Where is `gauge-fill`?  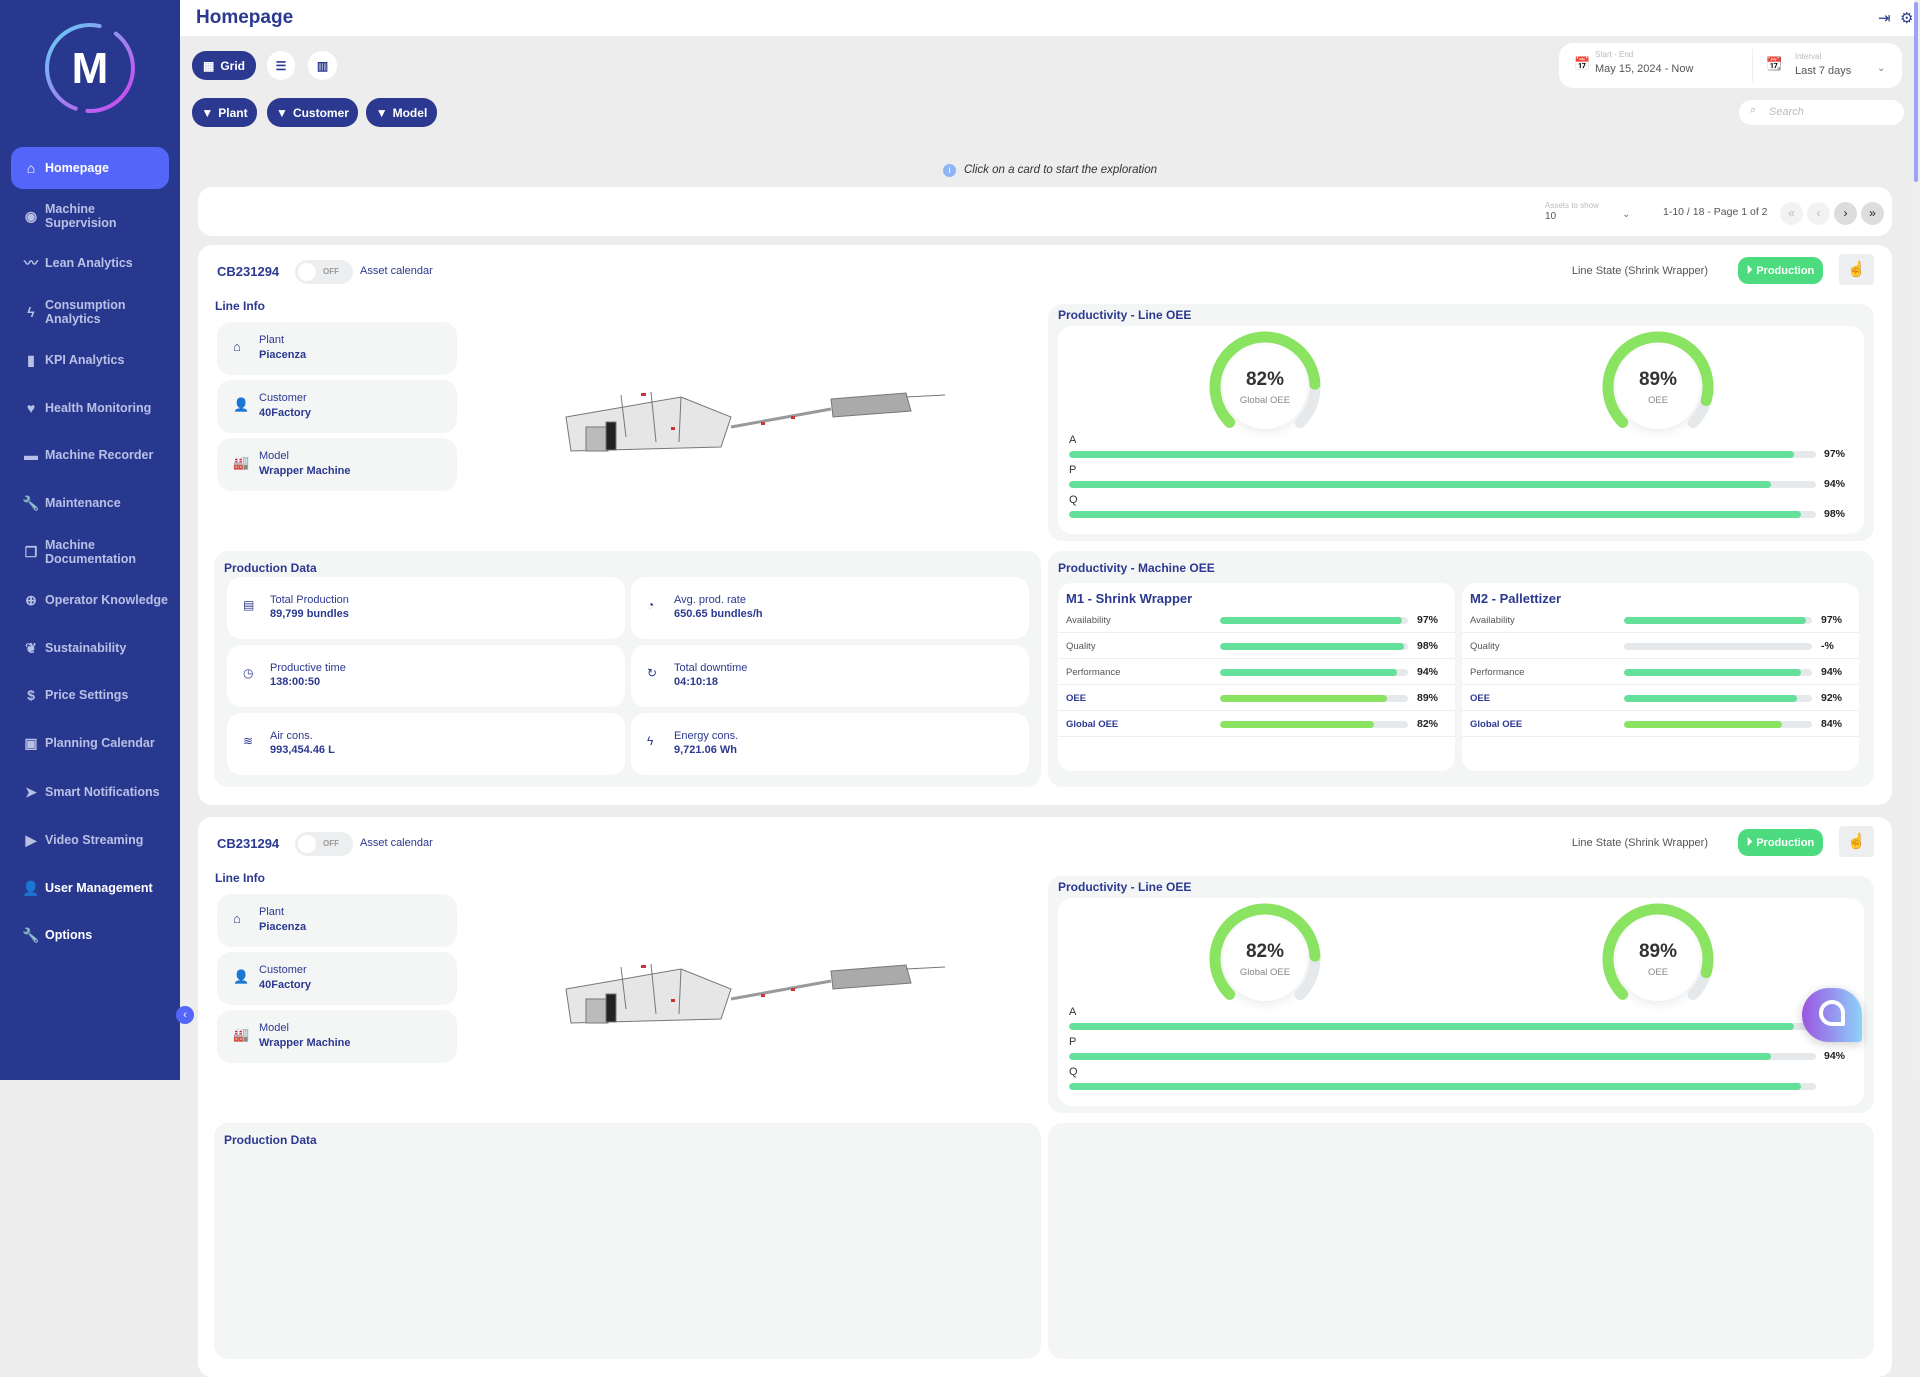
gauge-fill is located at coordinates (1265, 387).